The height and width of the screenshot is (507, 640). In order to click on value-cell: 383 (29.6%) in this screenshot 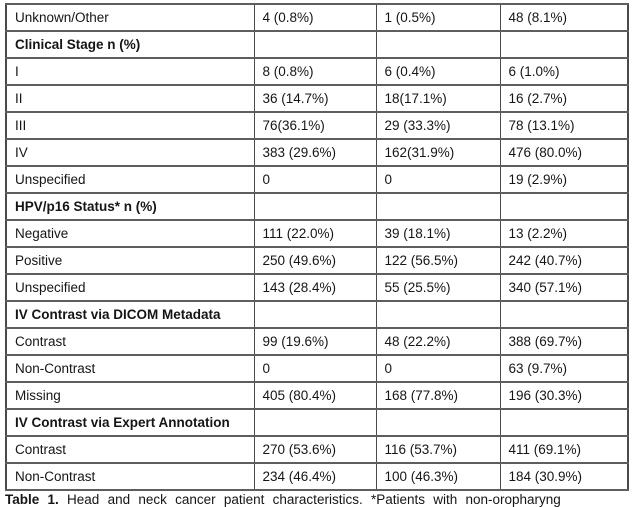, I will do `click(315, 152)`.